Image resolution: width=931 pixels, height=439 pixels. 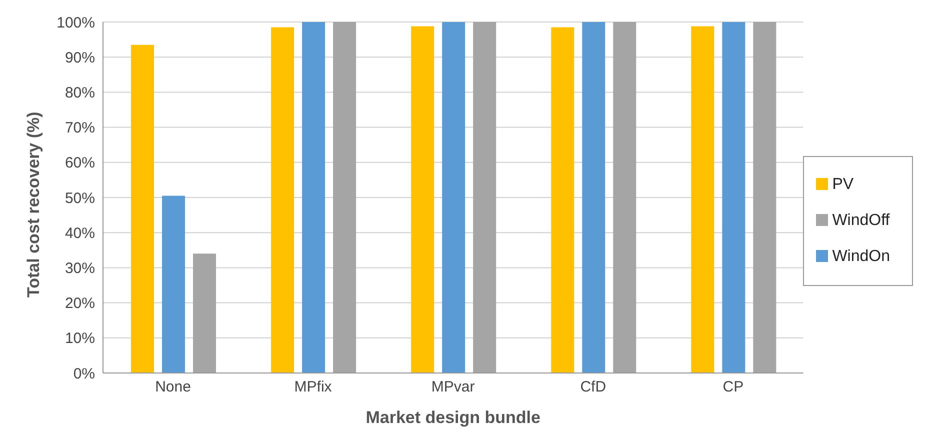 What do you see at coordinates (861, 256) in the screenshot?
I see `legend-label: WindOn` at bounding box center [861, 256].